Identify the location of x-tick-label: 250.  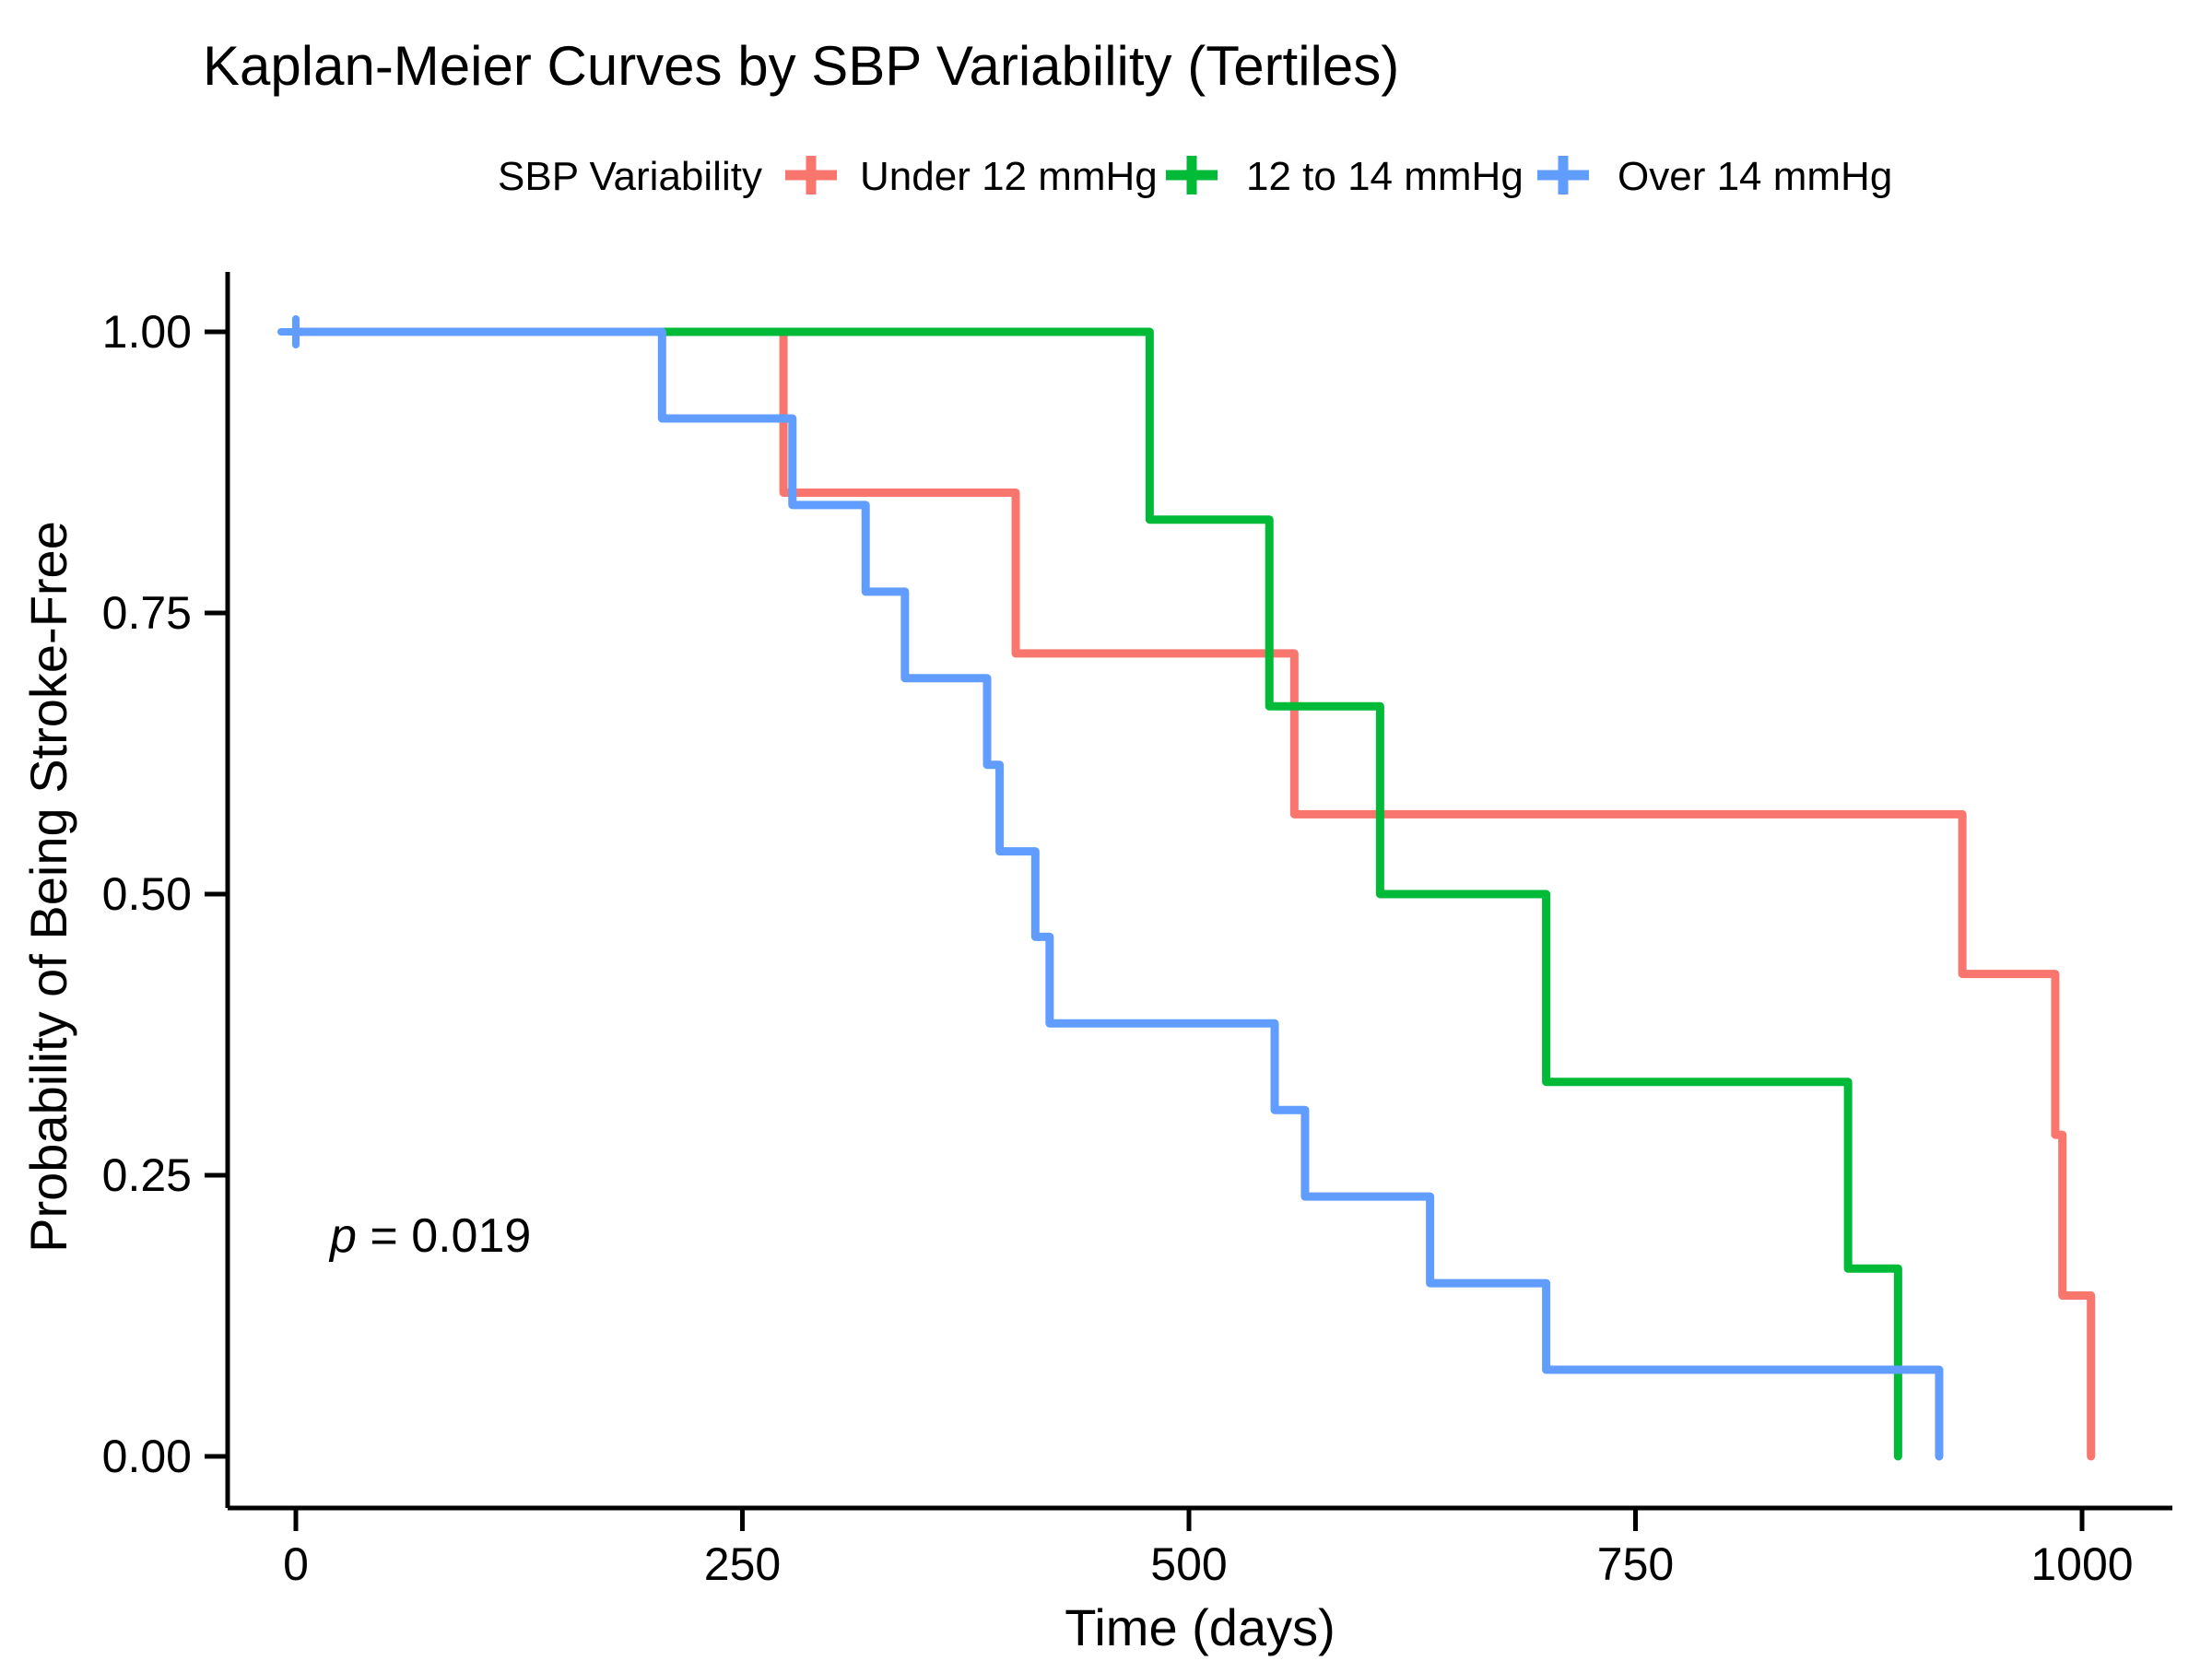
(742, 1564).